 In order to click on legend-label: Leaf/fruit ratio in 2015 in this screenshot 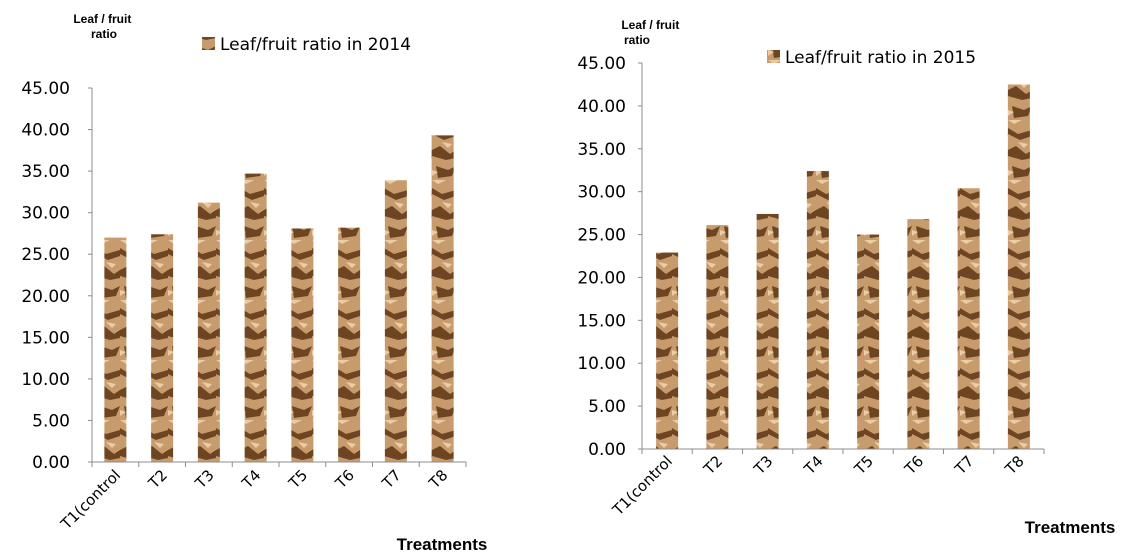, I will do `click(880, 58)`.